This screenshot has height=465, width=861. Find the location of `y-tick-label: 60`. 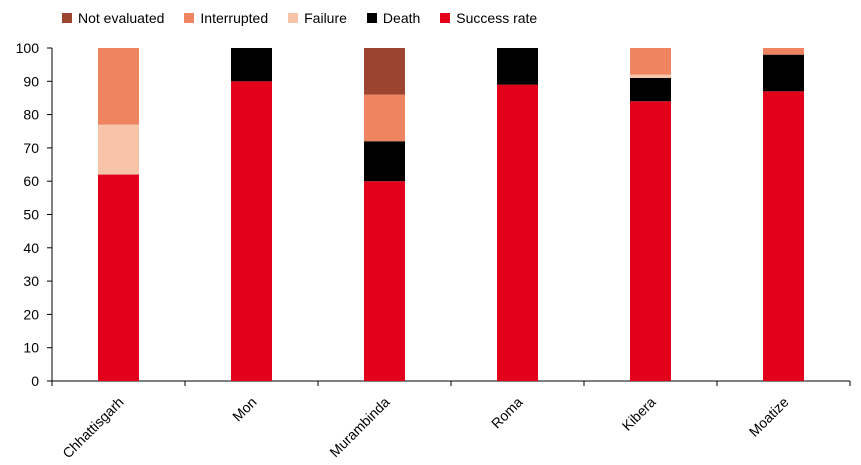

y-tick-label: 60 is located at coordinates (31, 181).